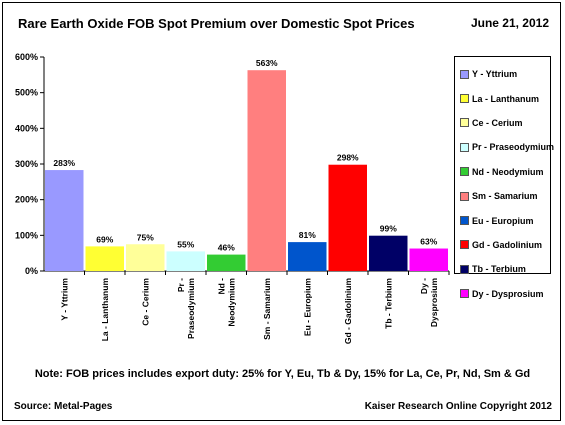 The width and height of the screenshot is (565, 425). What do you see at coordinates (495, 74) in the screenshot?
I see `legend-label: Y - Yttrium` at bounding box center [495, 74].